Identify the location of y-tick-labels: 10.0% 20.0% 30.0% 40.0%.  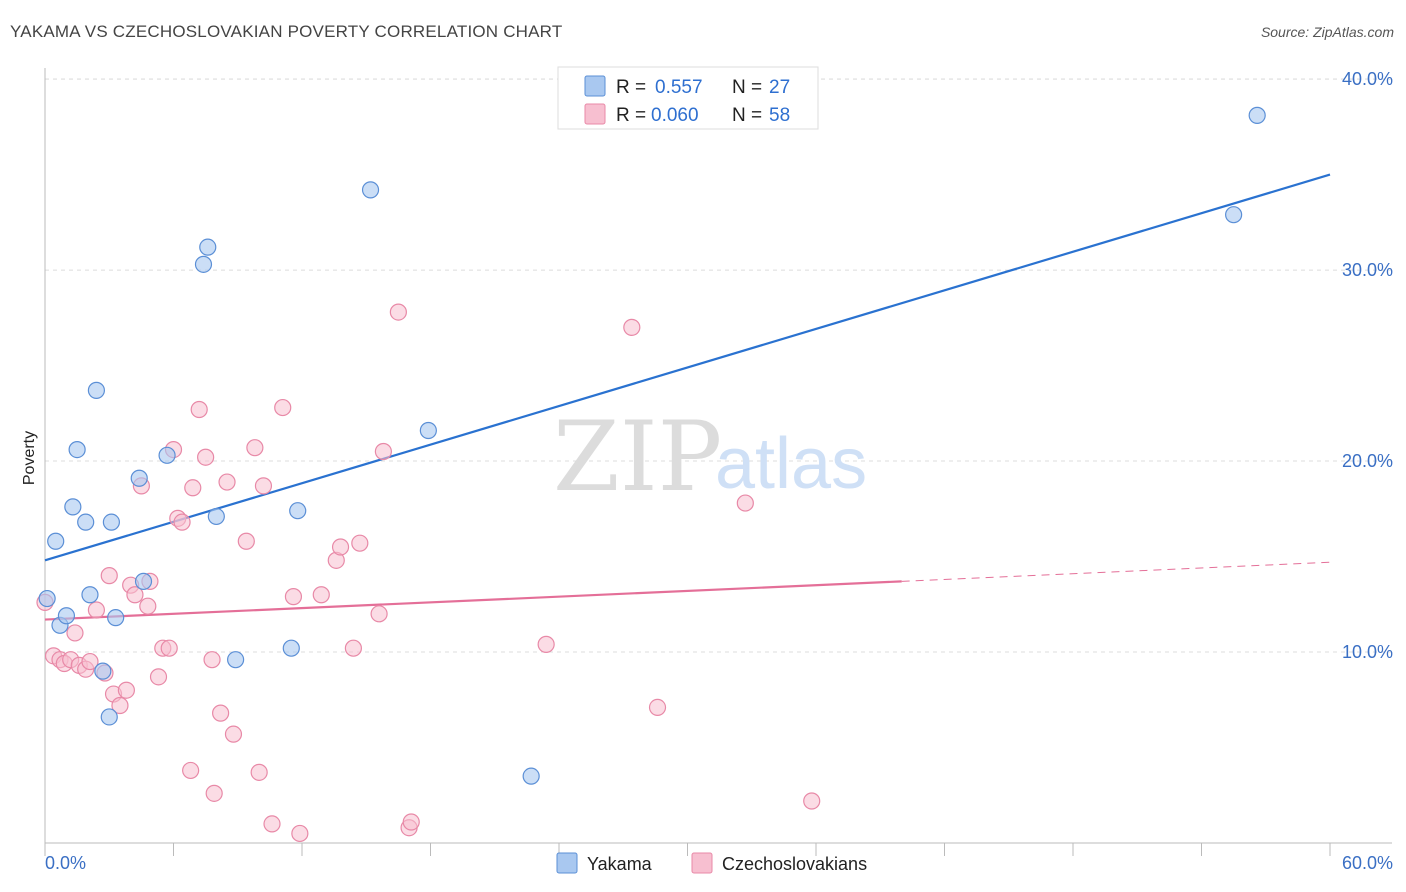
(1367, 365).